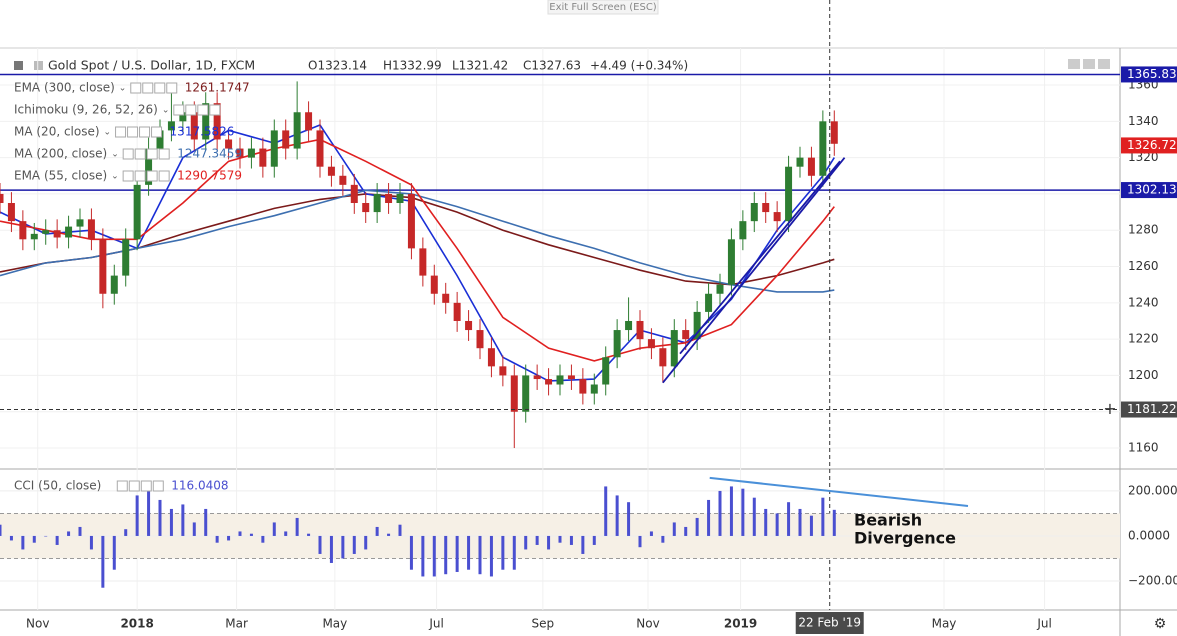 The image size is (1177, 636). Describe the element at coordinates (18, 65) in the screenshot. I see `collapse-icon` at that location.